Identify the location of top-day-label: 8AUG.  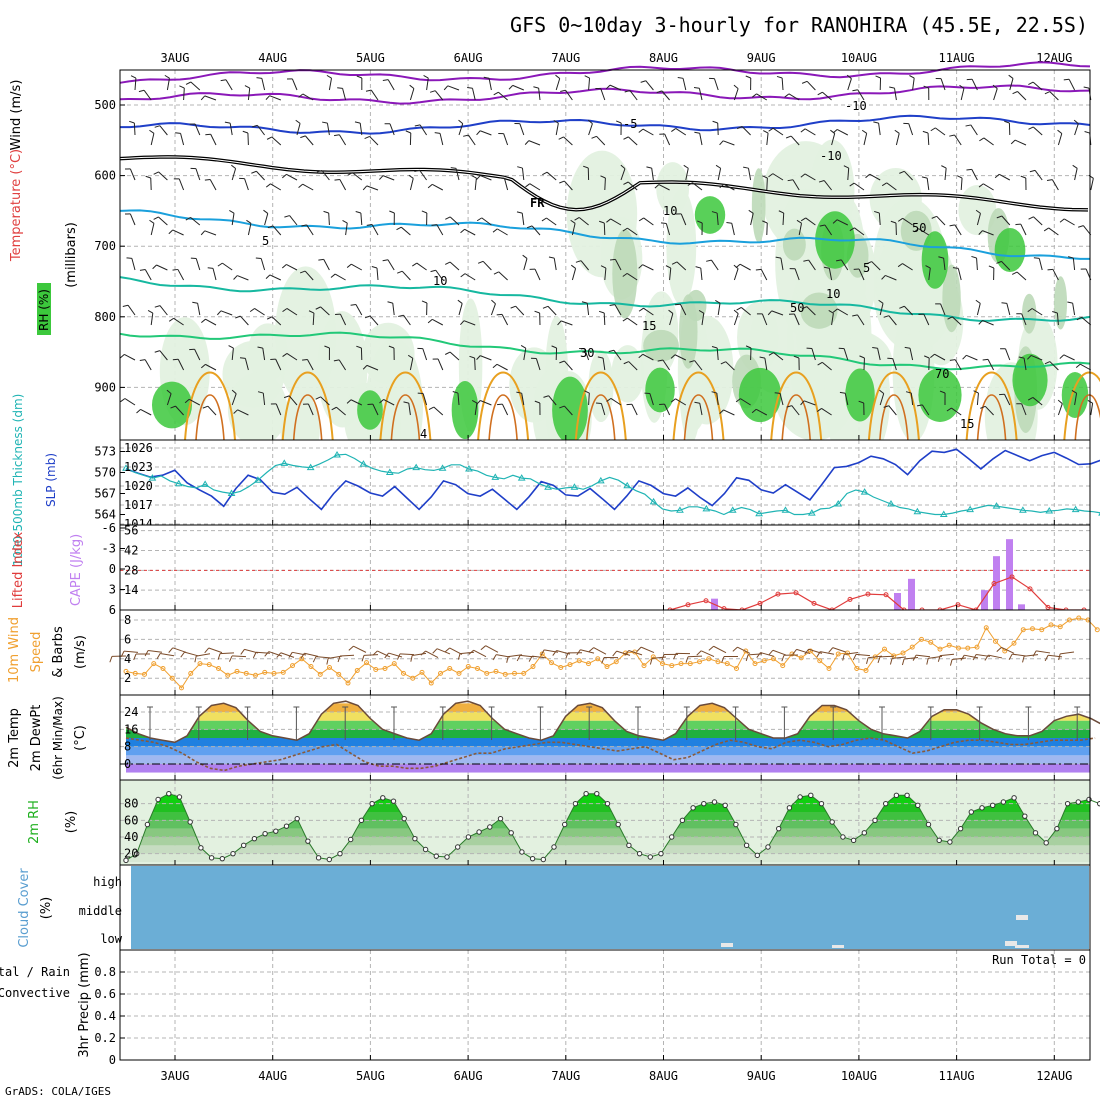
(663, 58).